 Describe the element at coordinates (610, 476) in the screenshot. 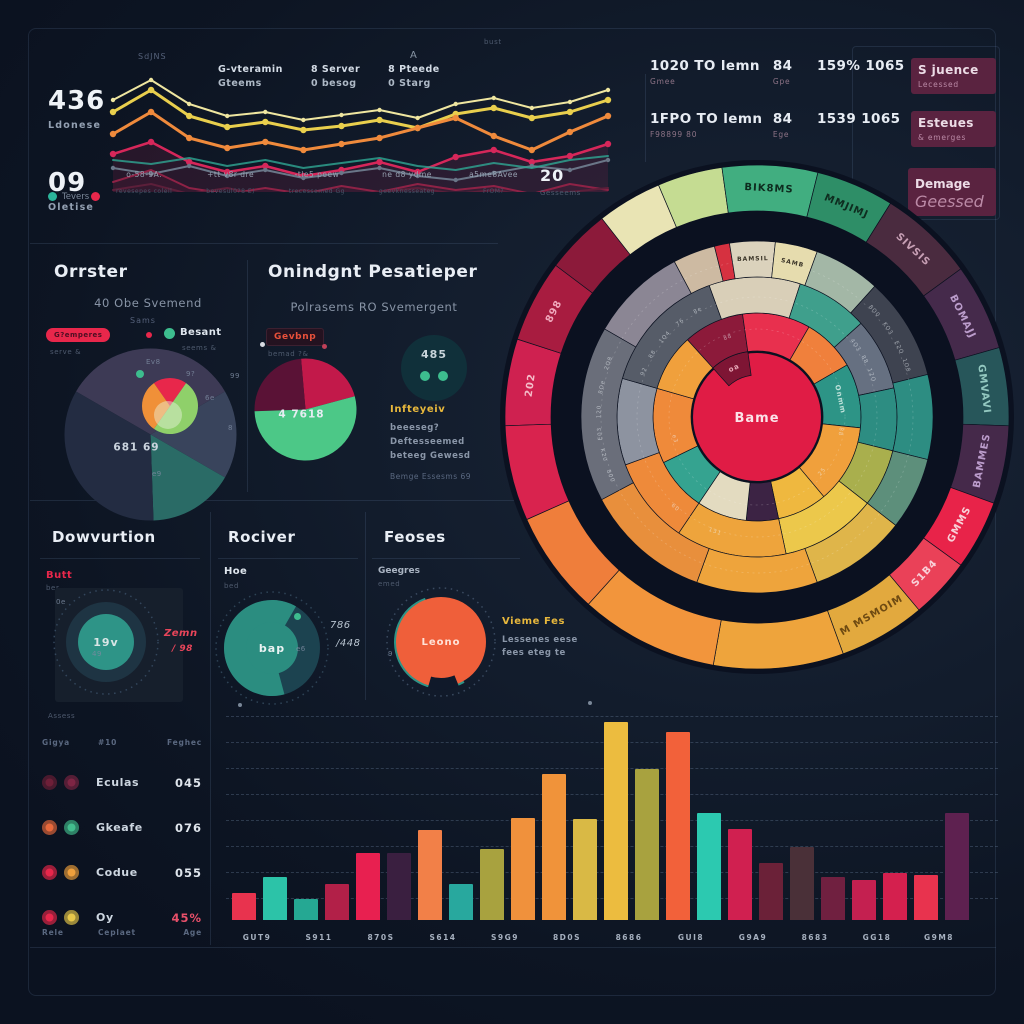

I see `svg-text: 800` at that location.